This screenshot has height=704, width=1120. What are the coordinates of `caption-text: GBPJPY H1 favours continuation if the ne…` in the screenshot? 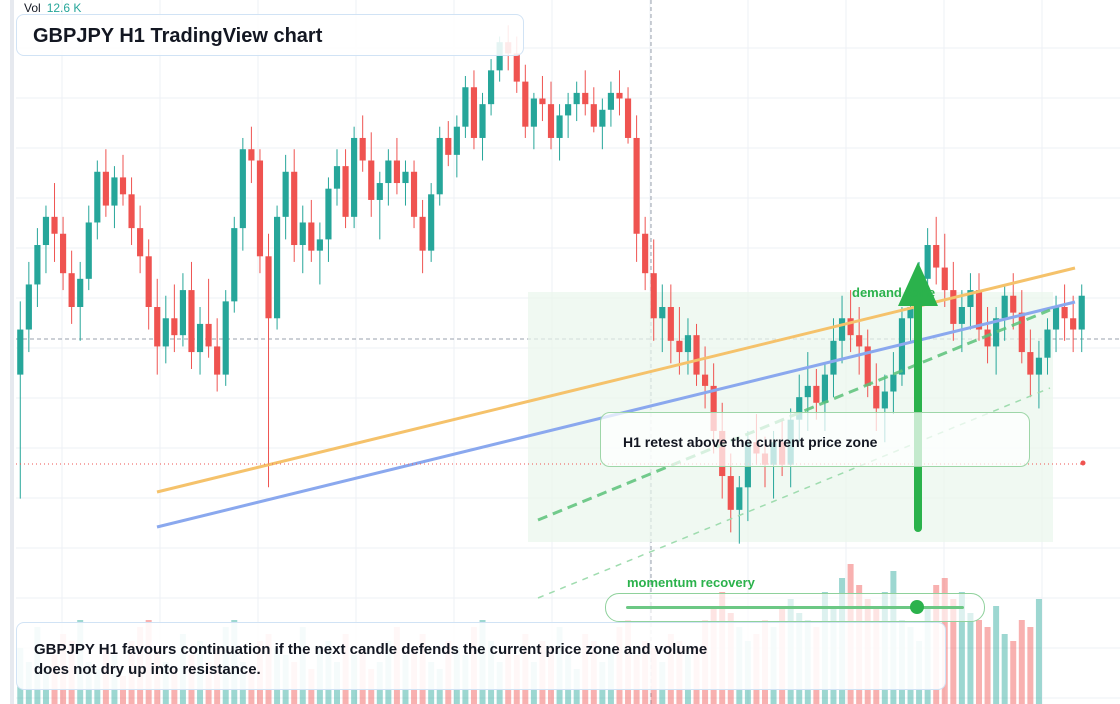 It's located at (371, 659).